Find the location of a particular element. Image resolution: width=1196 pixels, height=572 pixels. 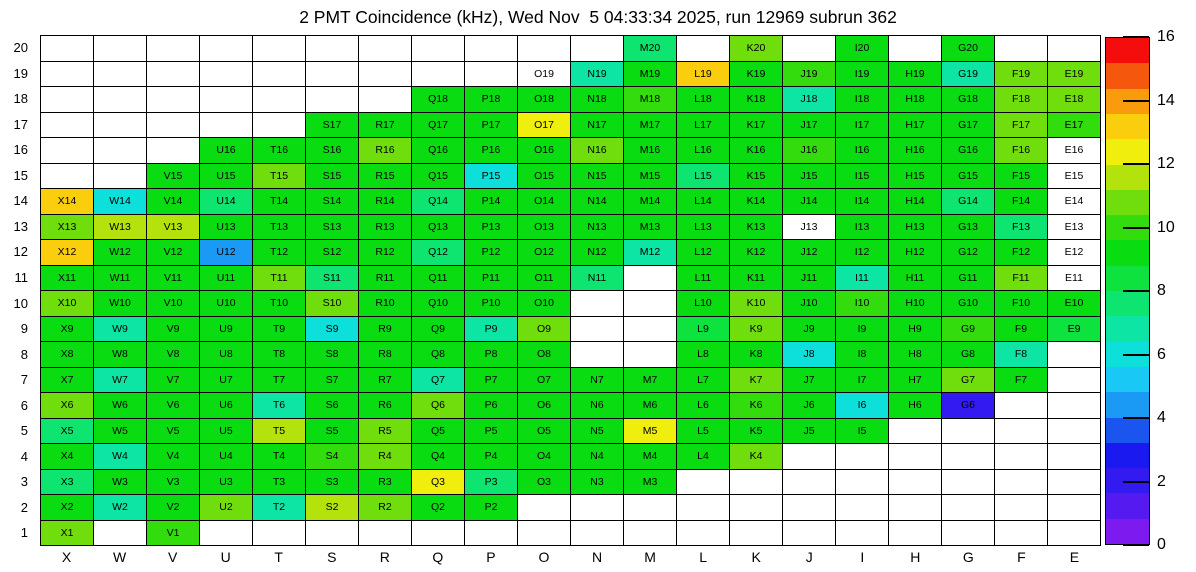

heatmap-cell-M3: M3 is located at coordinates (650, 482).